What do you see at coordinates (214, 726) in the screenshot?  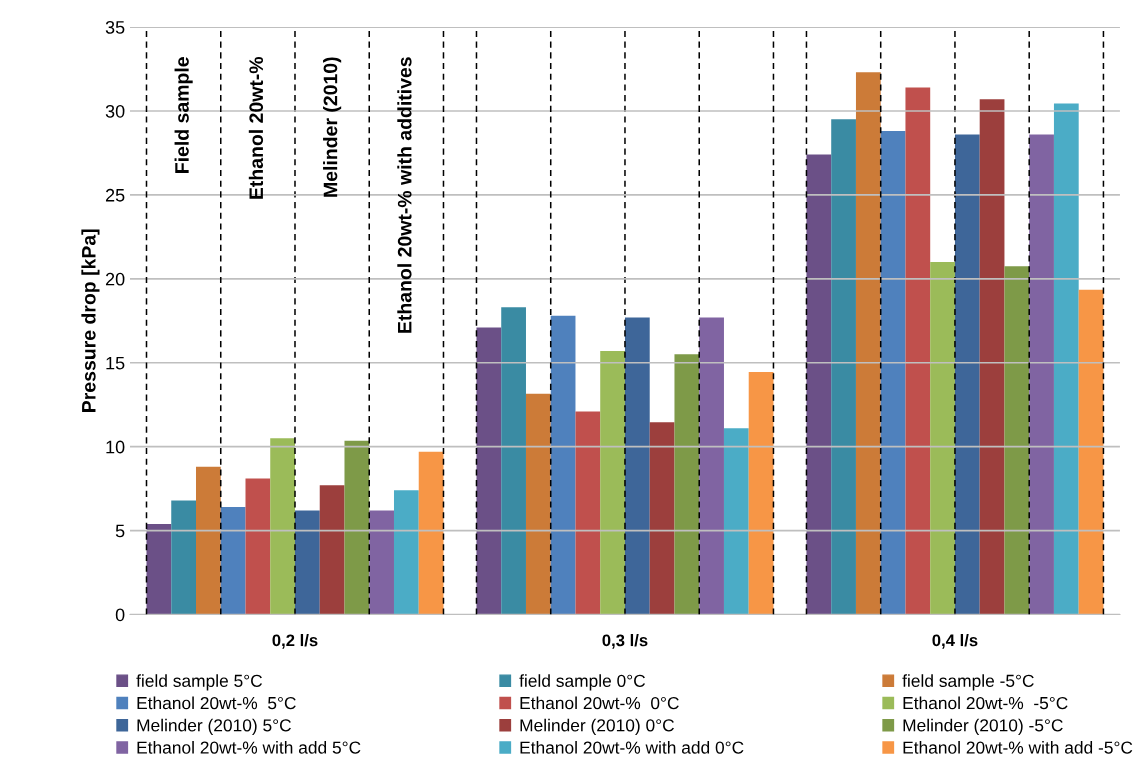 I see `legend-label: Melinder (2010) 5°C` at bounding box center [214, 726].